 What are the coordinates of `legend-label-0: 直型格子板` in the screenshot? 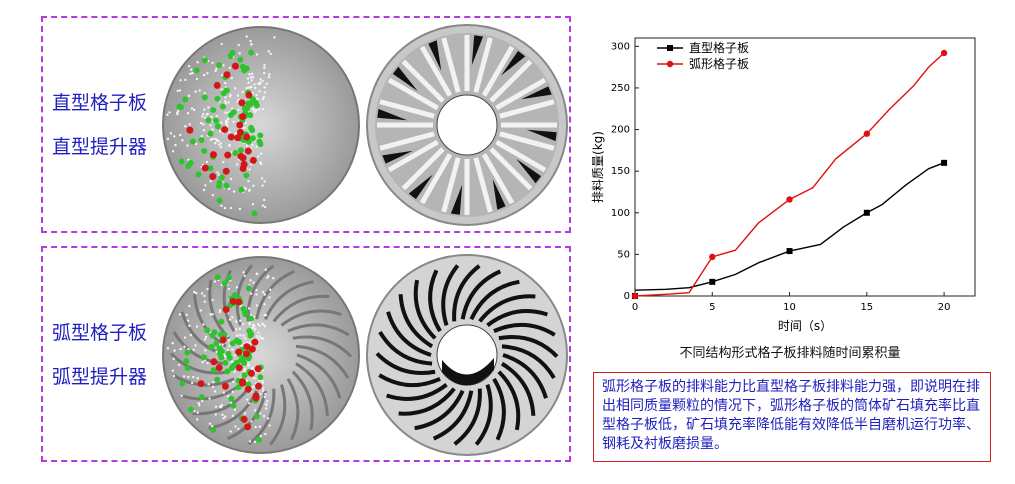 It's located at (719, 47).